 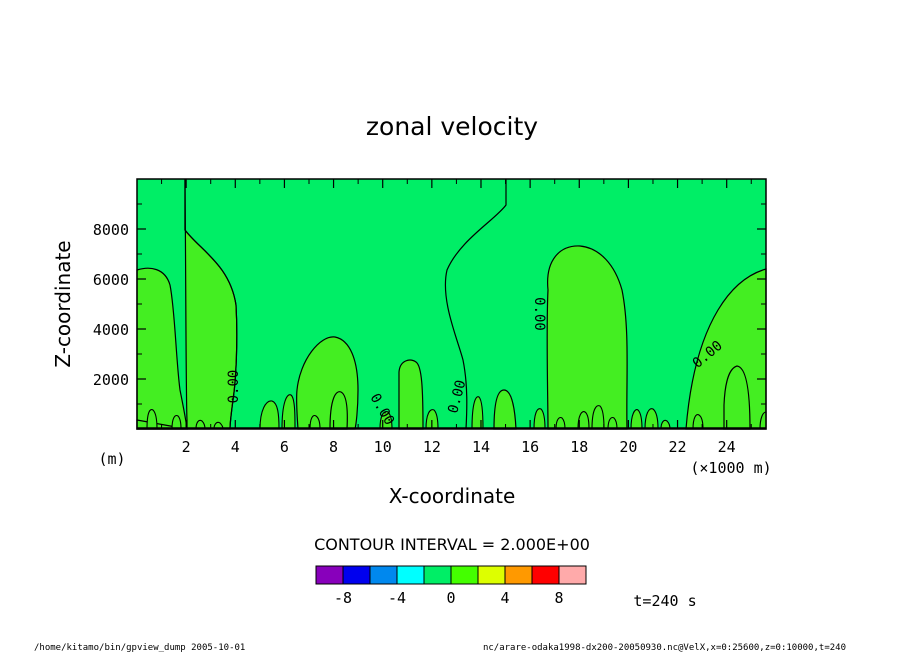 I want to click on ground-bumps, so click(x=456, y=412).